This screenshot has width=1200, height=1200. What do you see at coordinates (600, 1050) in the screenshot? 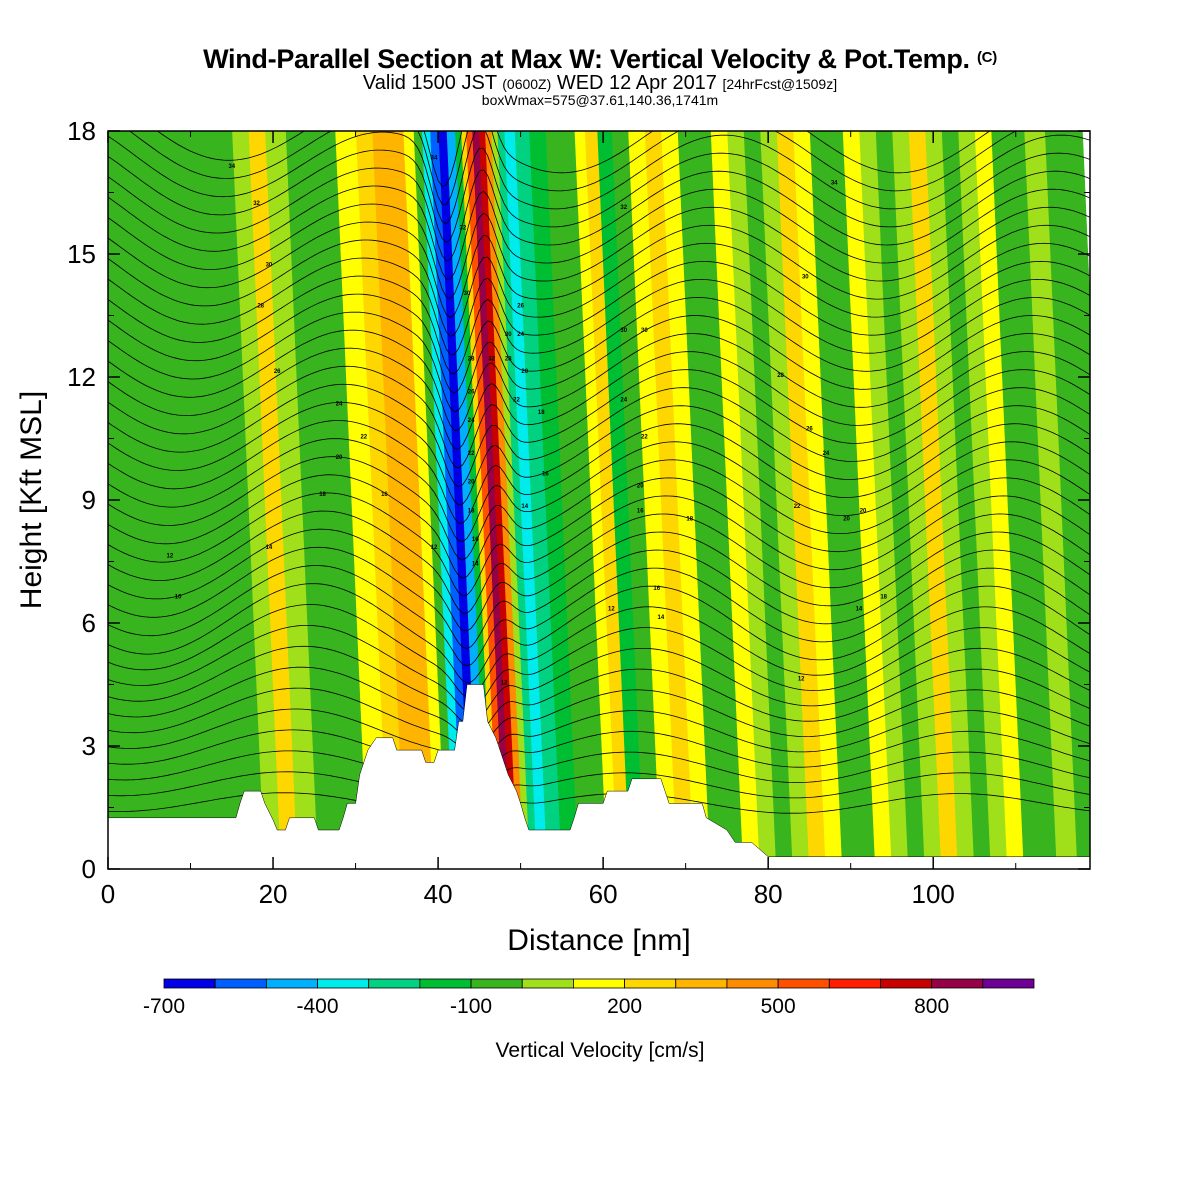
I see `colorbar-title: Vertical Velocity [cm/s]` at bounding box center [600, 1050].